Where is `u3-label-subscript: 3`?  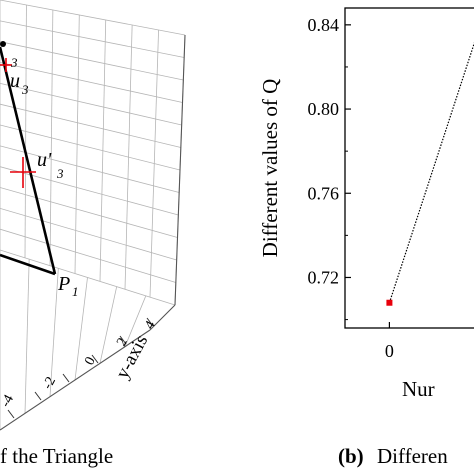
u3-label-subscript: 3 is located at coordinates (25, 89).